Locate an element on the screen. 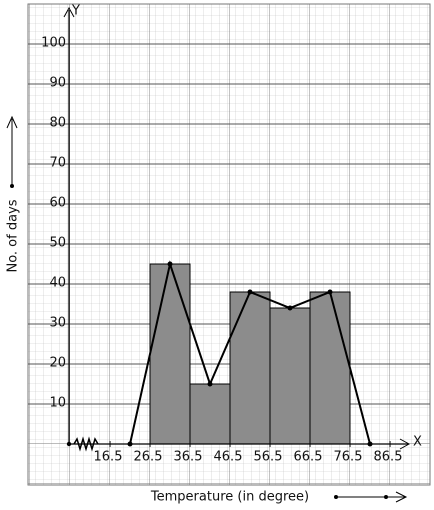 The image size is (434, 510). origin-dot is located at coordinates (69, 444).